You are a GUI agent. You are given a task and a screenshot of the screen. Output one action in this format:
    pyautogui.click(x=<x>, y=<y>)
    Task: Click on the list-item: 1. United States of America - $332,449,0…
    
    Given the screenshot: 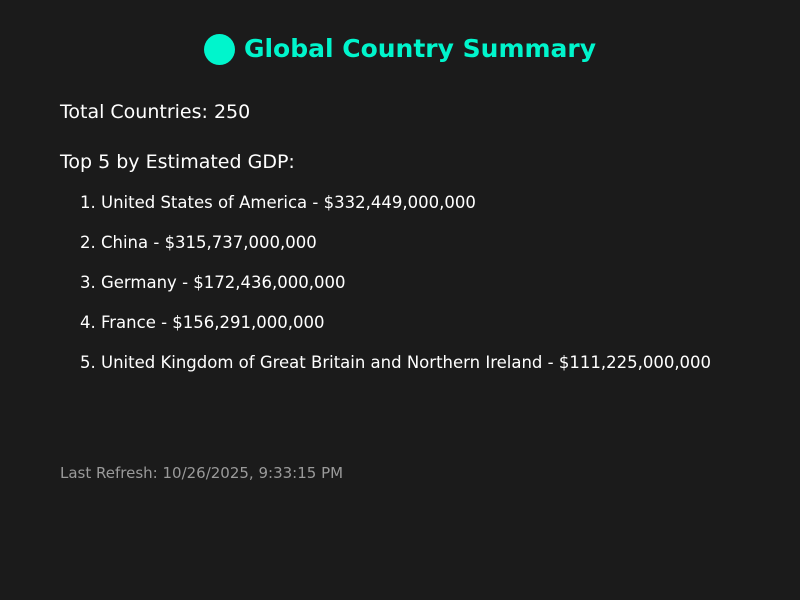 What is the action you would take?
    pyautogui.click(x=278, y=202)
    